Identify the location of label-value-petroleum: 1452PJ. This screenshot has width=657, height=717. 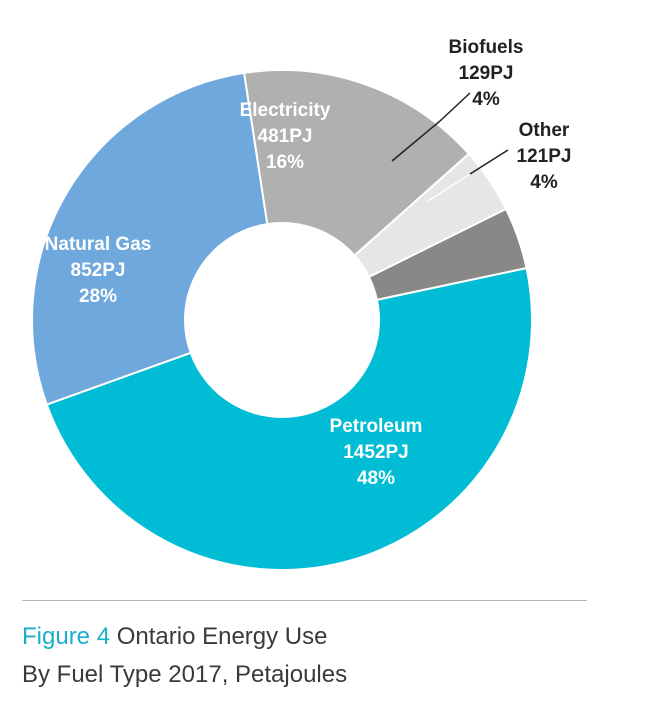
(376, 452).